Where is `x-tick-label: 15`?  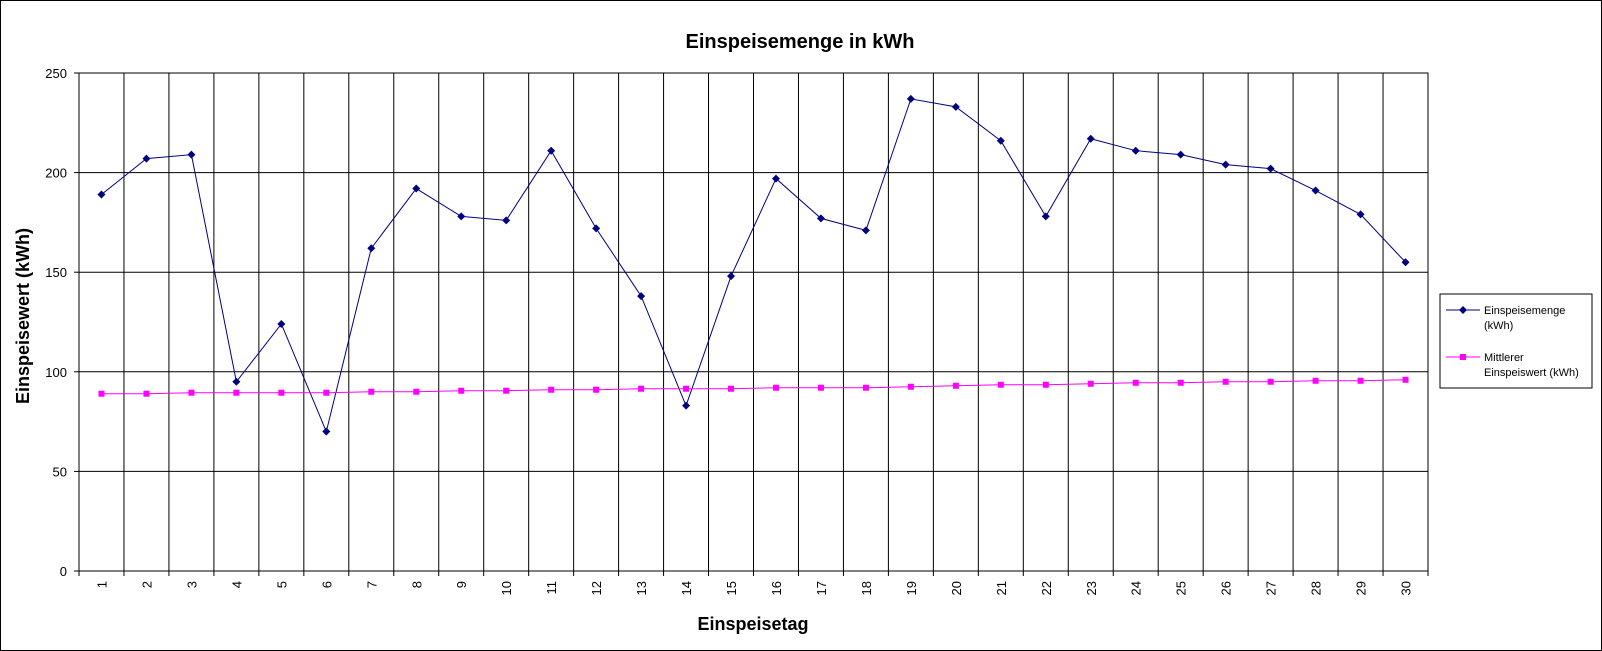
x-tick-label: 15 is located at coordinates (731, 588).